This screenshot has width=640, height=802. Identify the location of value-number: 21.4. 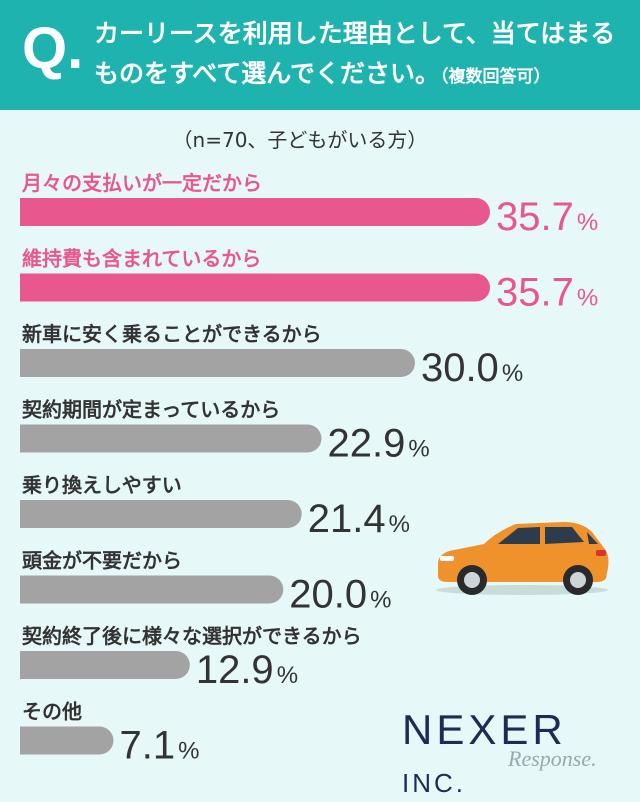
(347, 519).